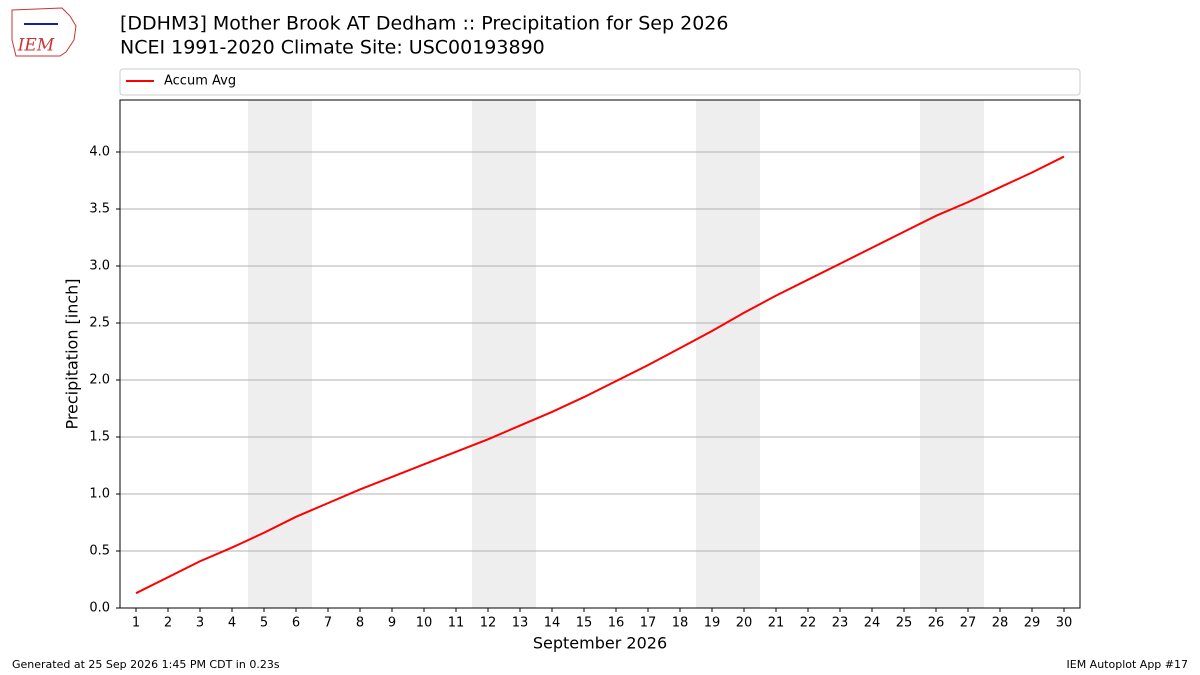 The height and width of the screenshot is (675, 1200). Describe the element at coordinates (680, 623) in the screenshot. I see `x-tick-label: 18` at that location.